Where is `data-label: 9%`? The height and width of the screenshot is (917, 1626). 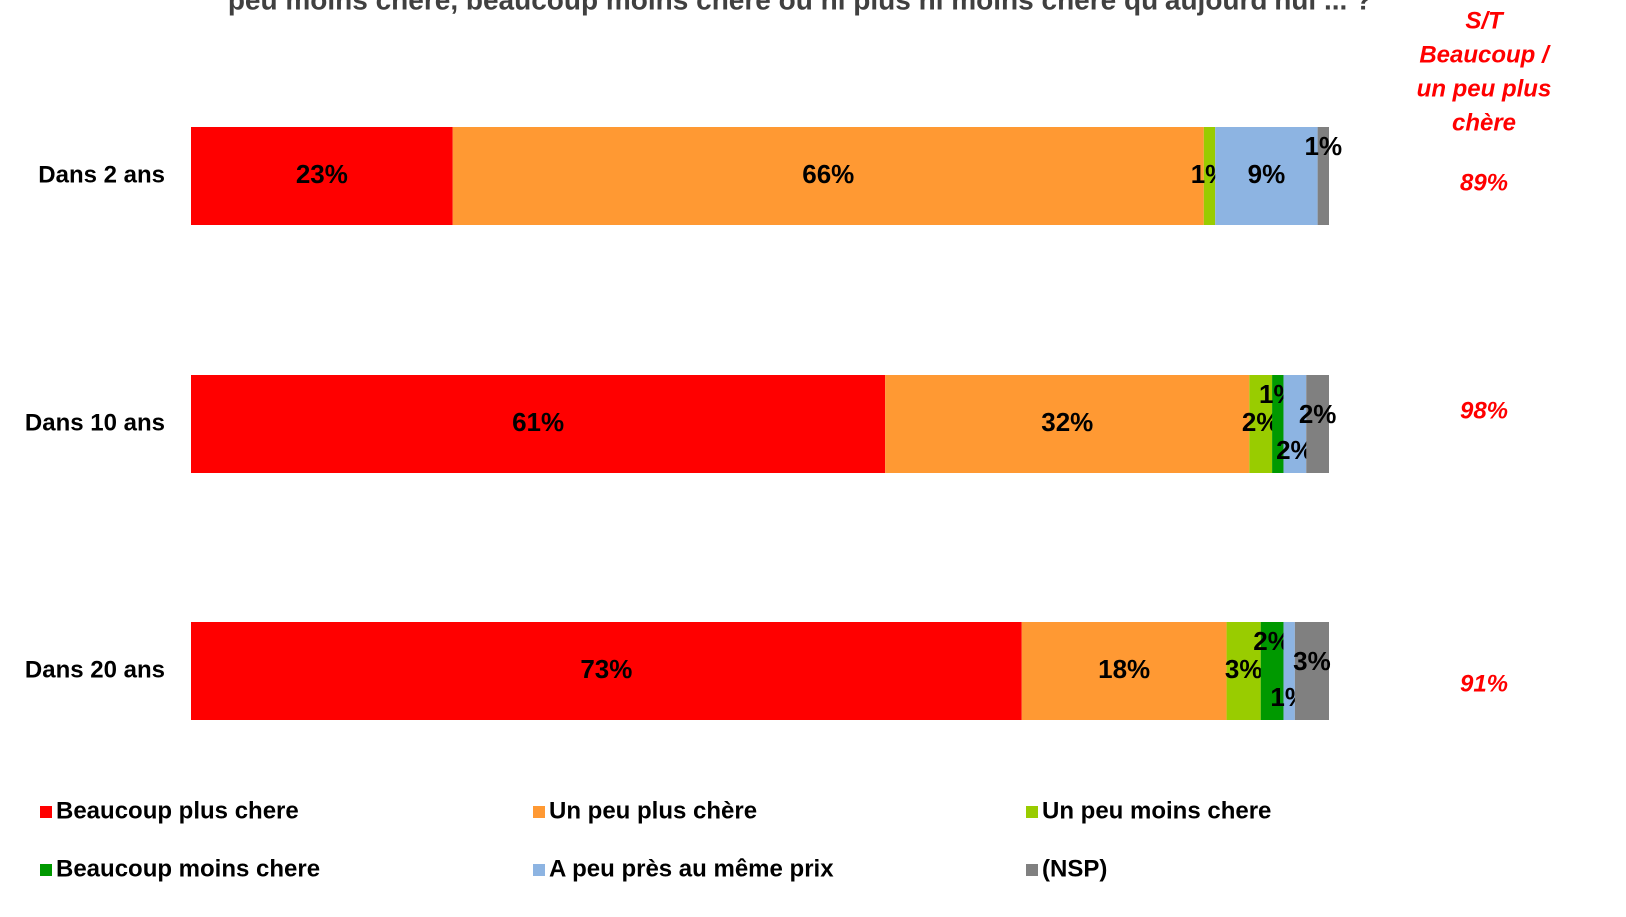
data-label: 9% is located at coordinates (1267, 174).